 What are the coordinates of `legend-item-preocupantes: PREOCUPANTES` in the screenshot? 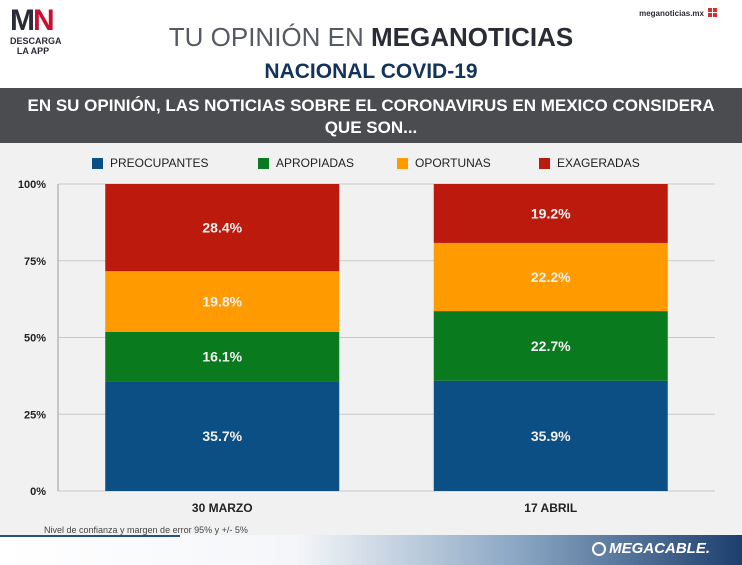 It's located at (150, 163).